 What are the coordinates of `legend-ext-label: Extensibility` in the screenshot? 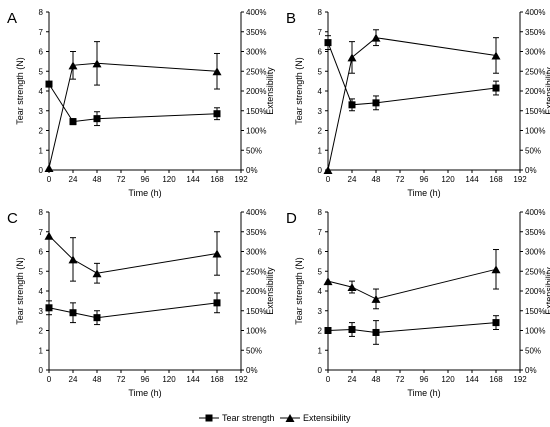 It's located at (327, 418).